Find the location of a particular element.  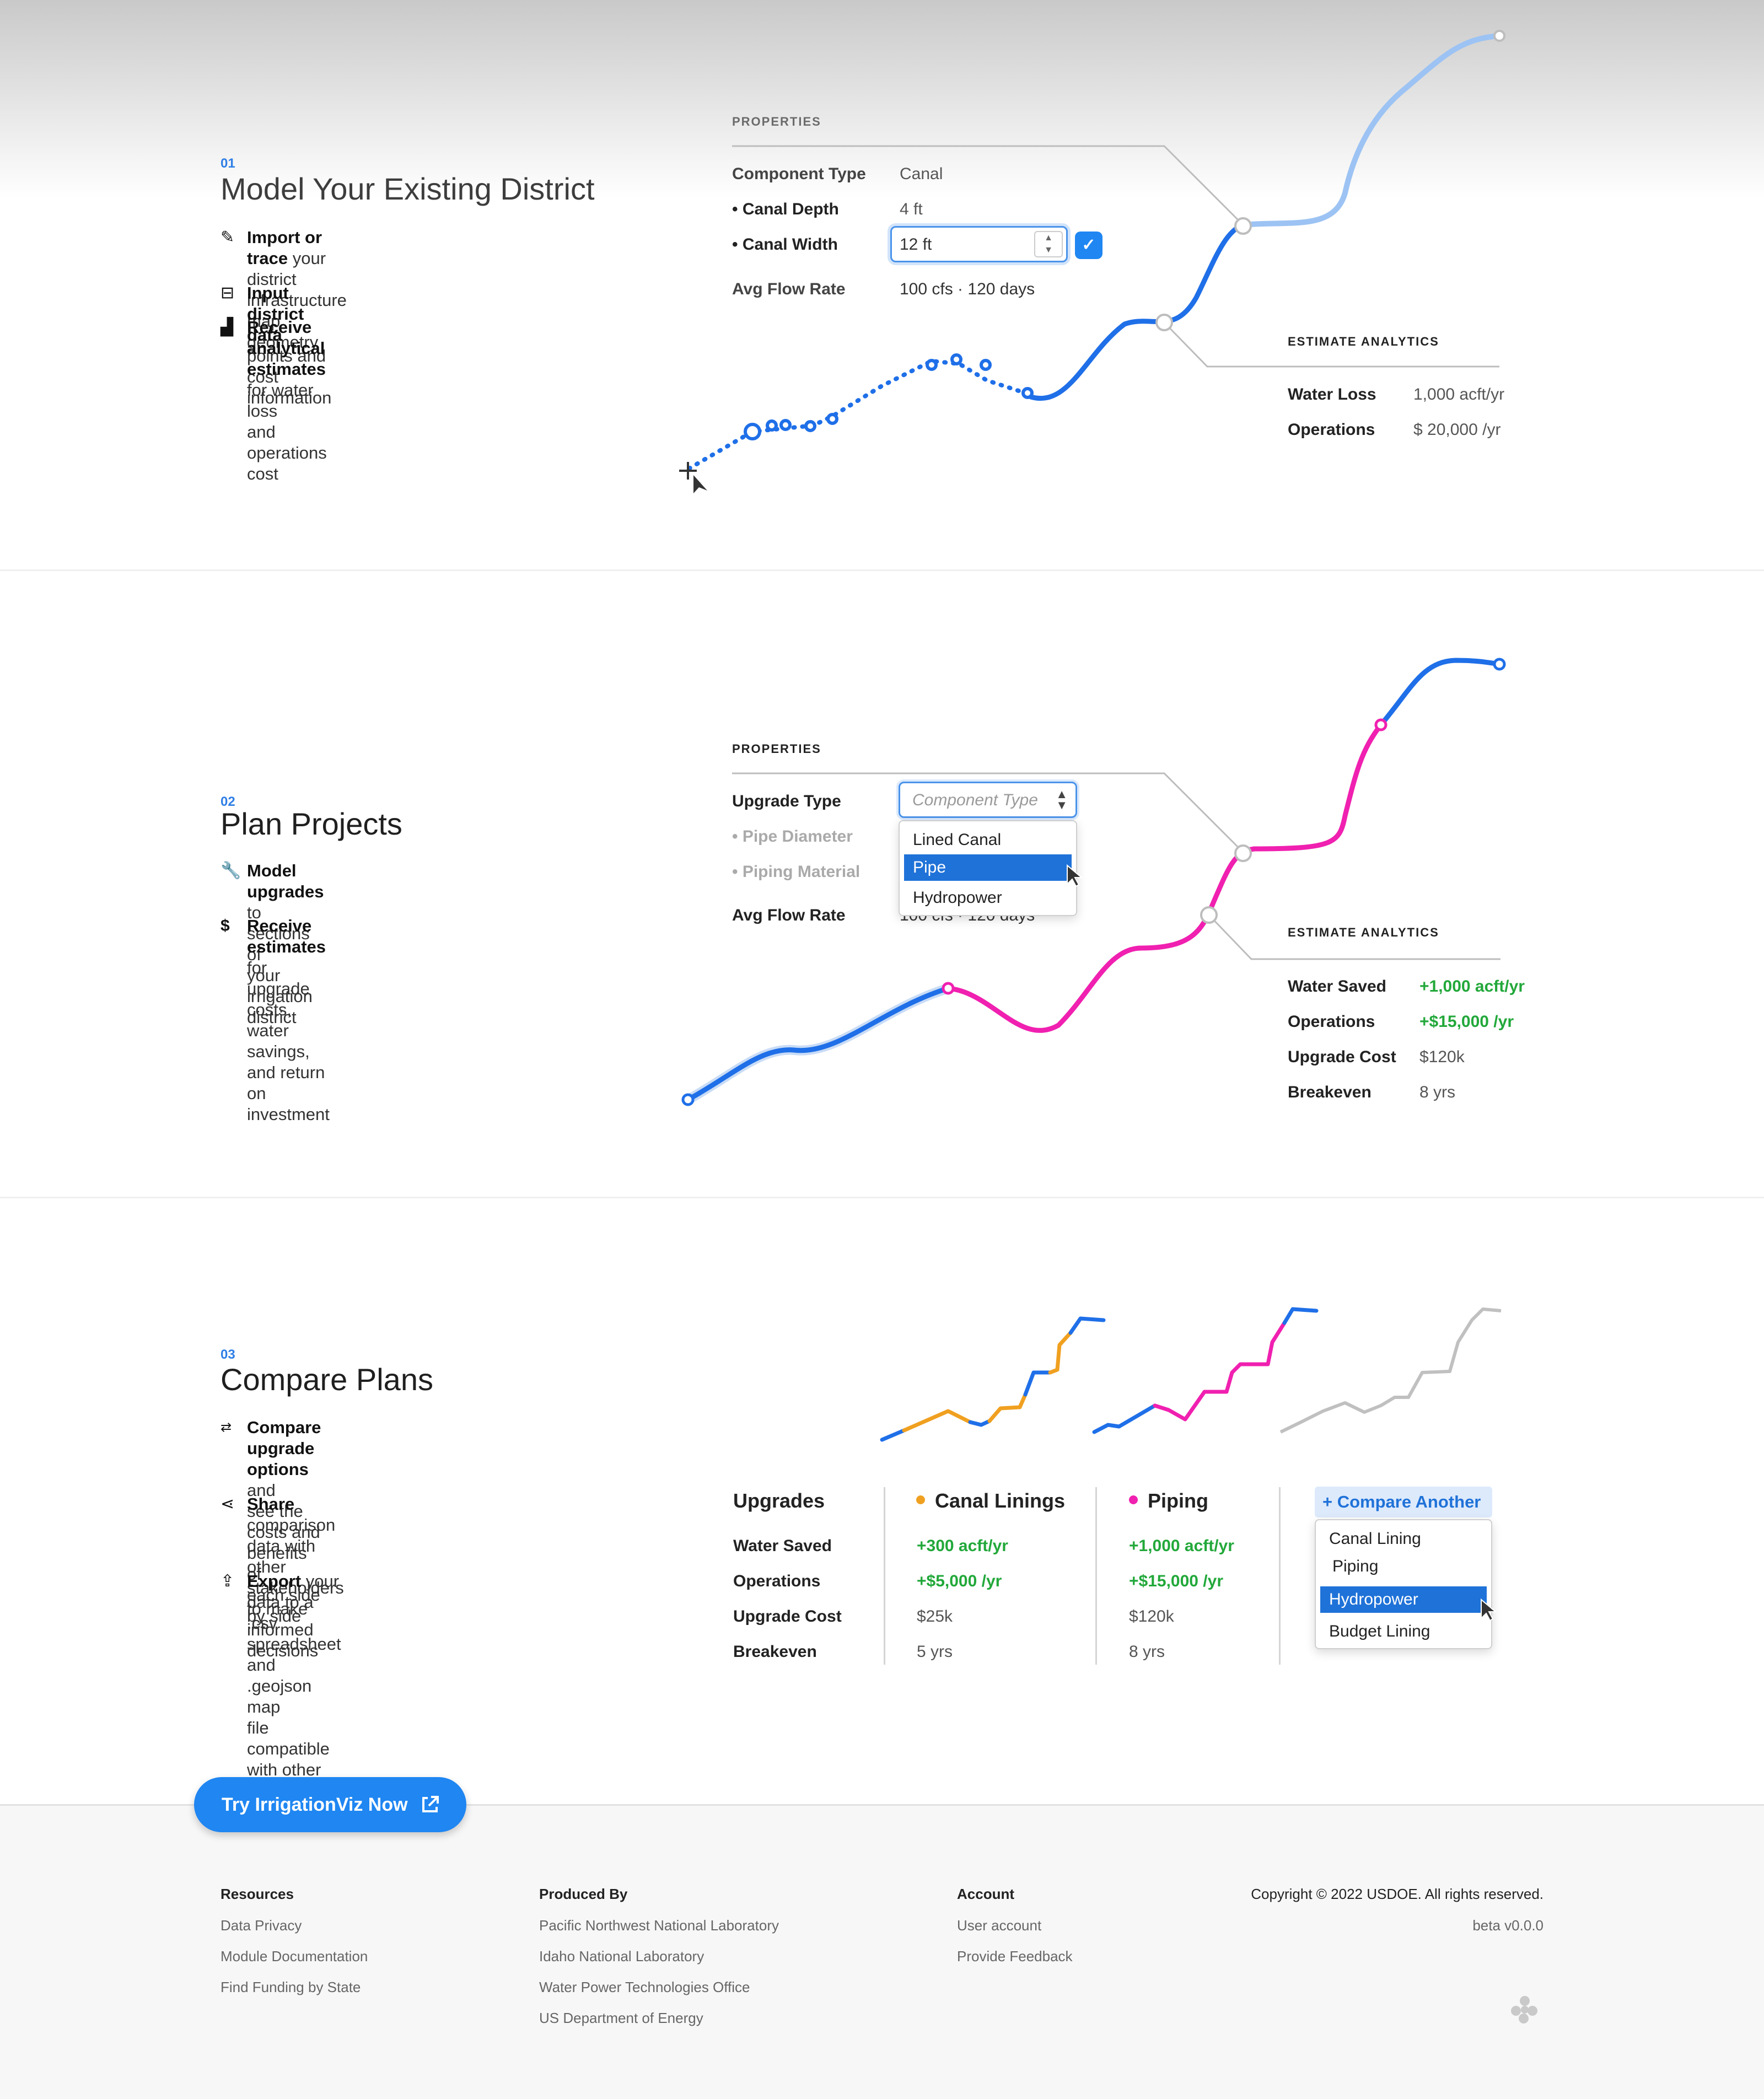

dropdown-option-selected: Pipe is located at coordinates (988, 867).